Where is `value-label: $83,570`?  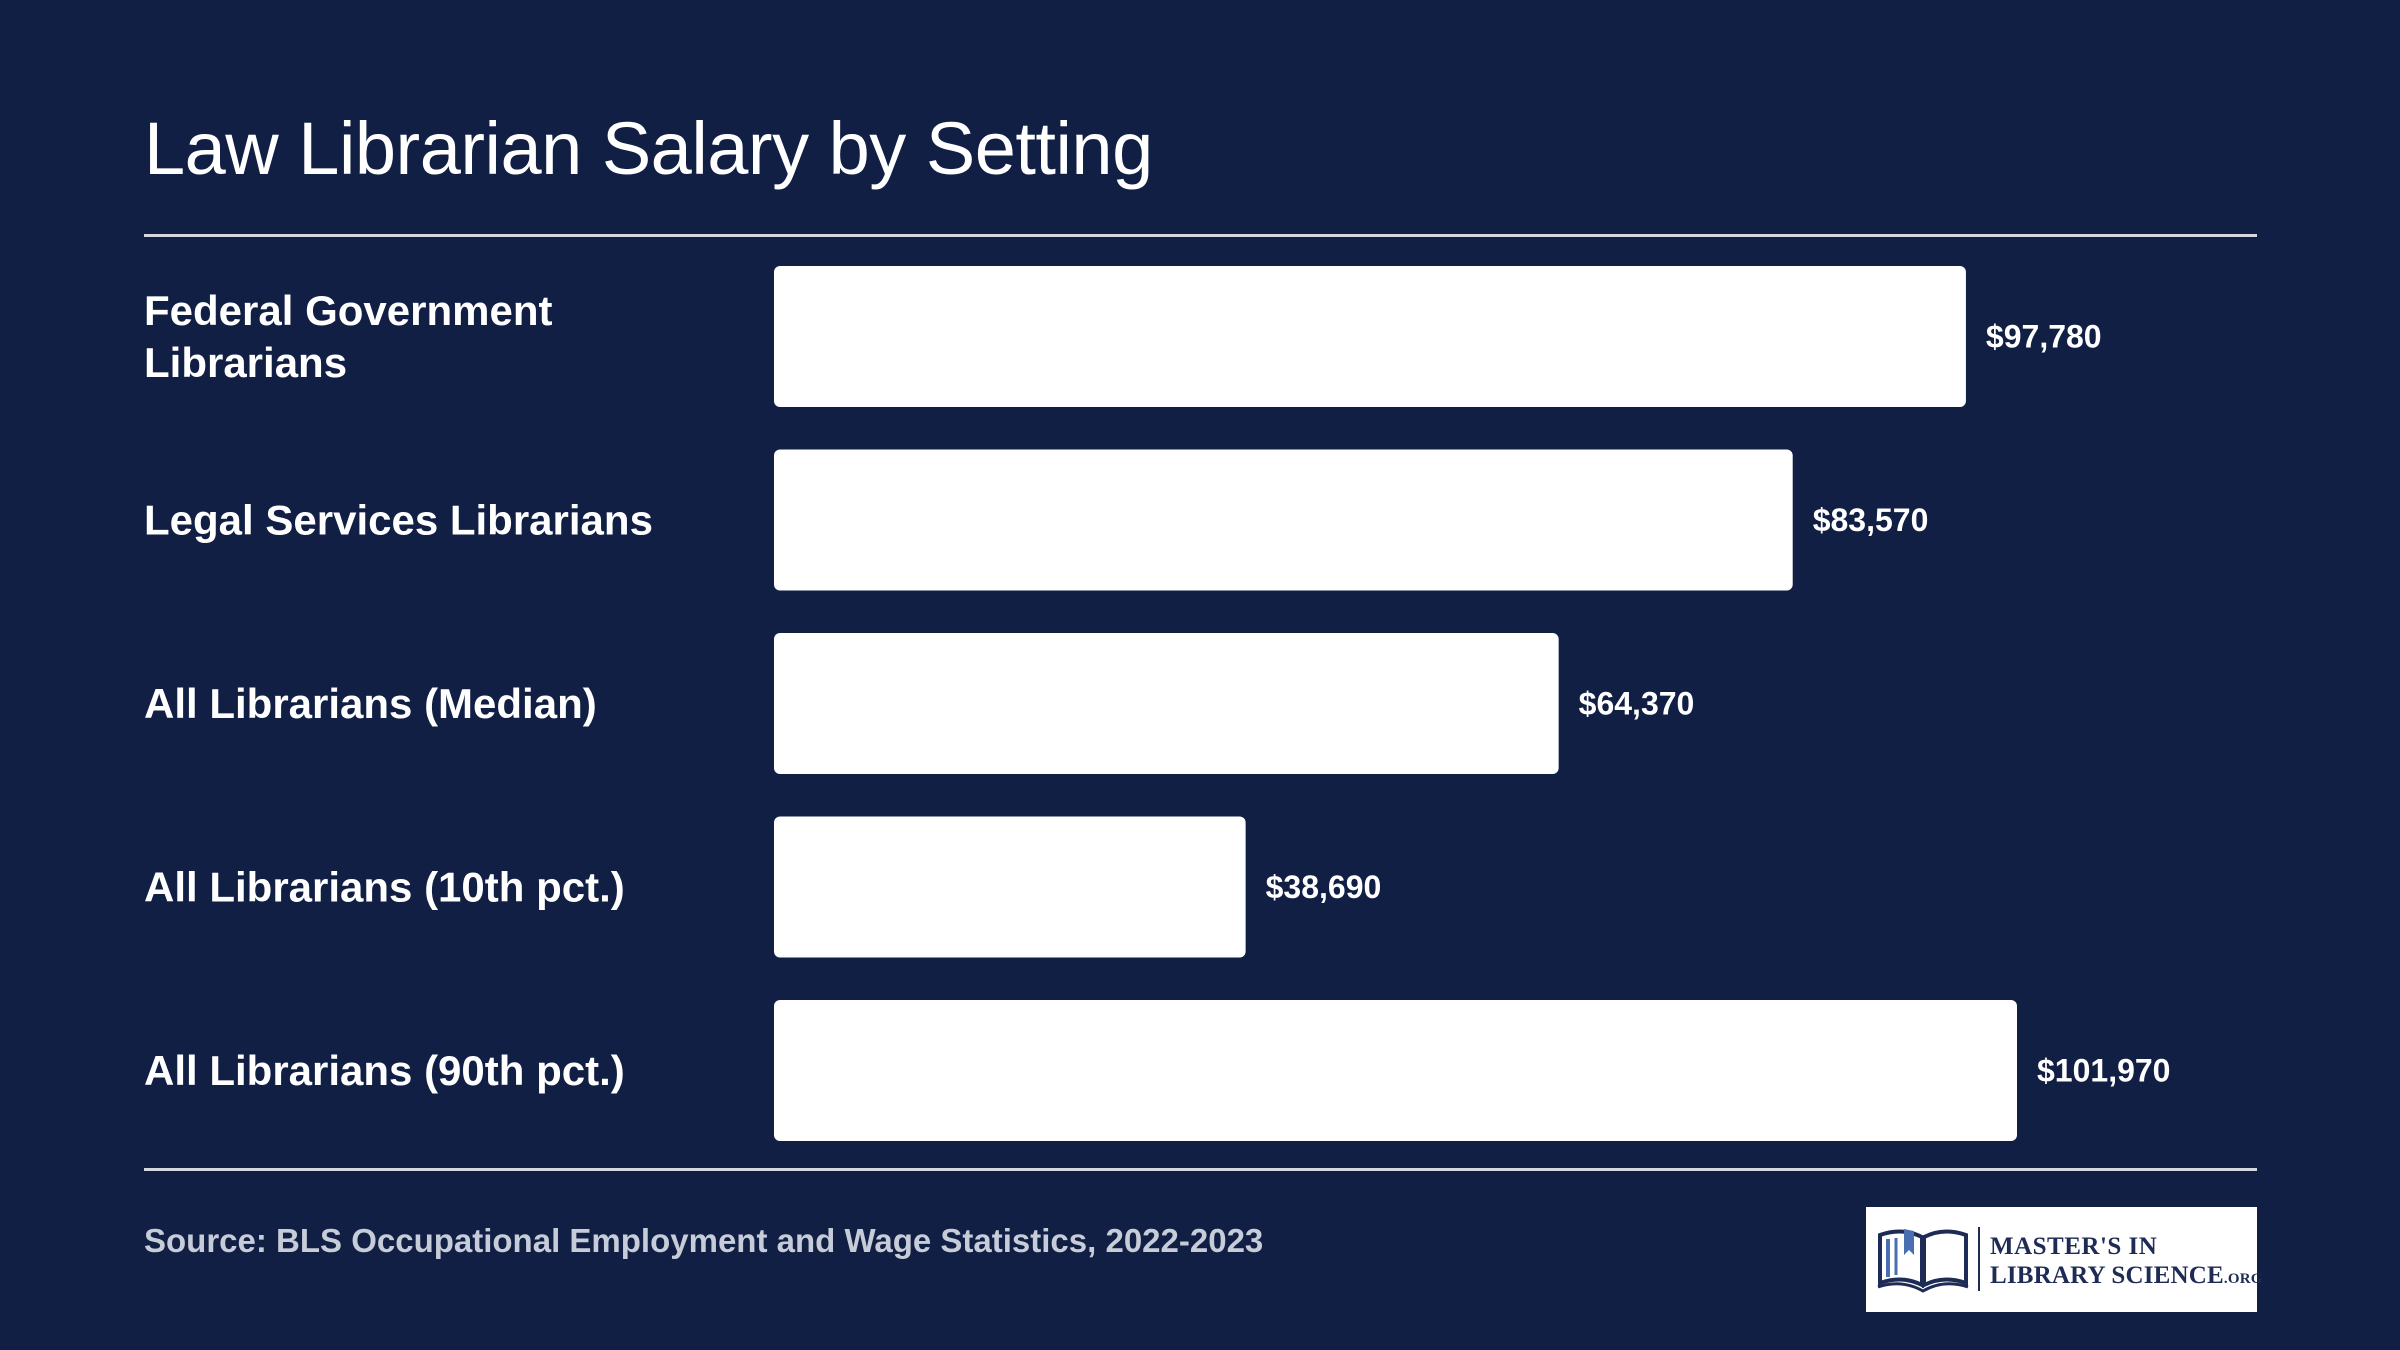 value-label: $83,570 is located at coordinates (1871, 520).